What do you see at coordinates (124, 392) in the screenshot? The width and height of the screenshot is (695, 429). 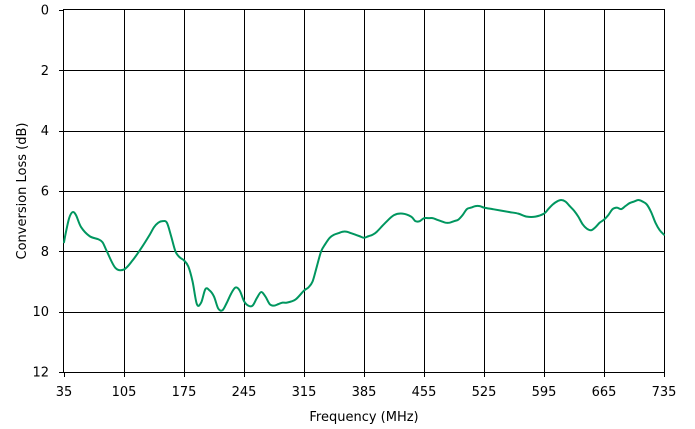 I see `x-tick-label: 105` at bounding box center [124, 392].